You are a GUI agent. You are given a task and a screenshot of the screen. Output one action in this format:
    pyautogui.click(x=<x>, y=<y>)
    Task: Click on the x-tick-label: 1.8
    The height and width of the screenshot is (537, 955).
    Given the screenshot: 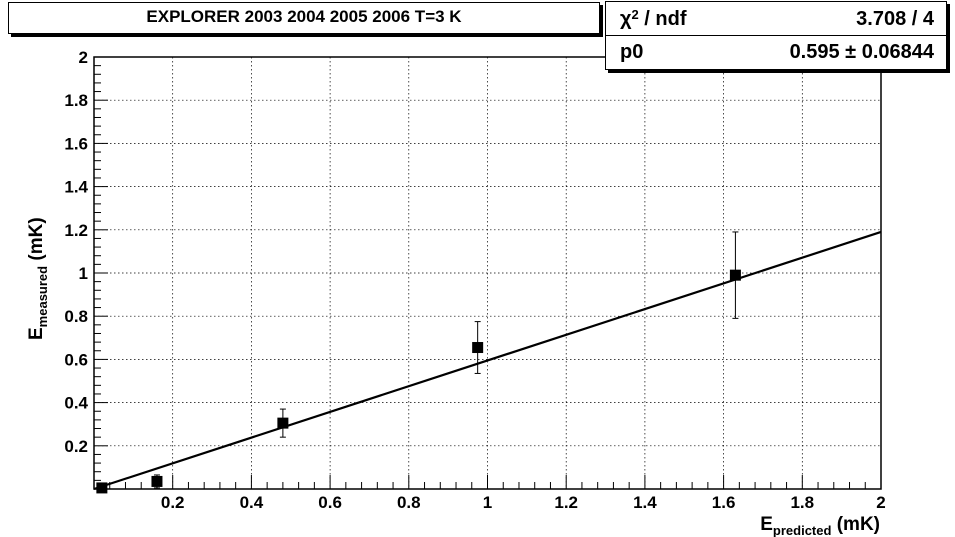 What is the action you would take?
    pyautogui.click(x=802, y=502)
    